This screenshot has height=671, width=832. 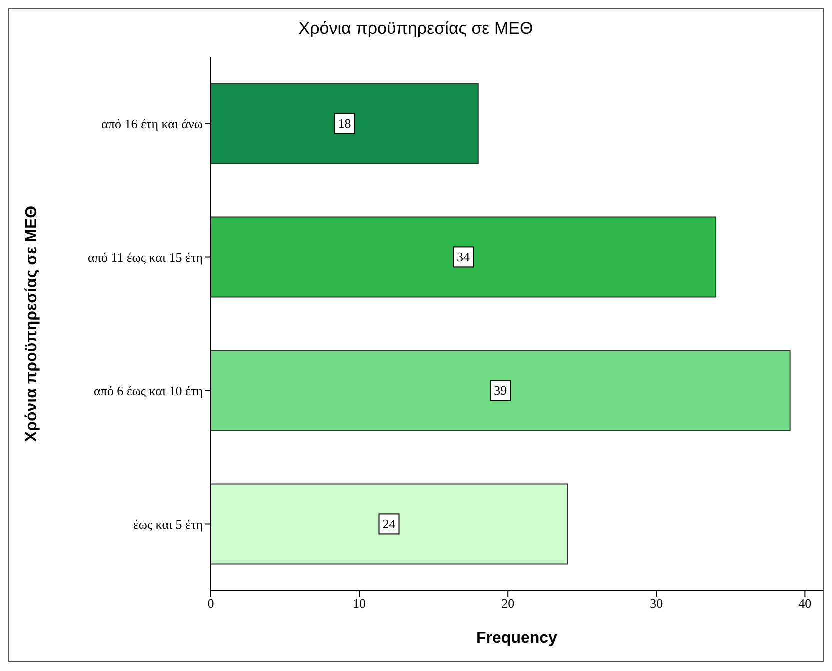 I want to click on x-axis-title: Frequency, so click(x=517, y=638).